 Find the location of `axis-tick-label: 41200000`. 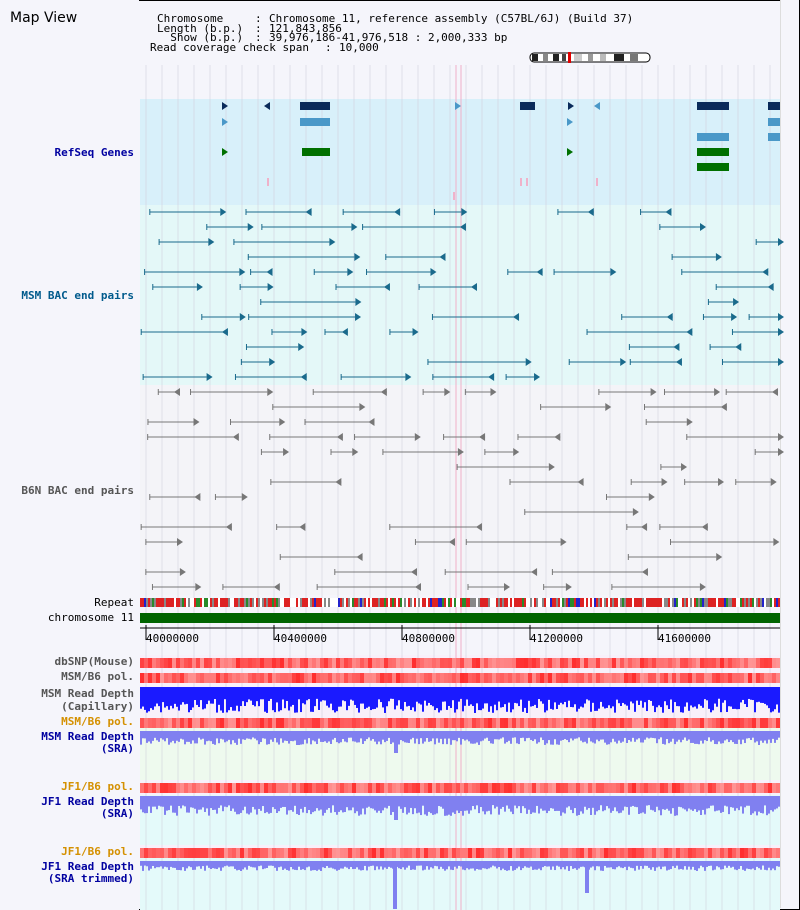

axis-tick-label: 41200000 is located at coordinates (556, 638).